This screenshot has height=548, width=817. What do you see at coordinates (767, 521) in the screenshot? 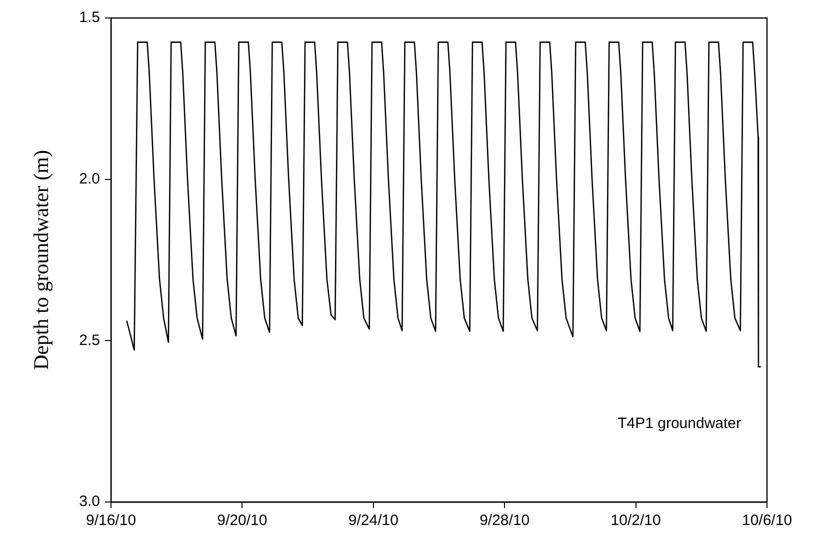
I see `x-tick-label: 10/6/10` at bounding box center [767, 521].